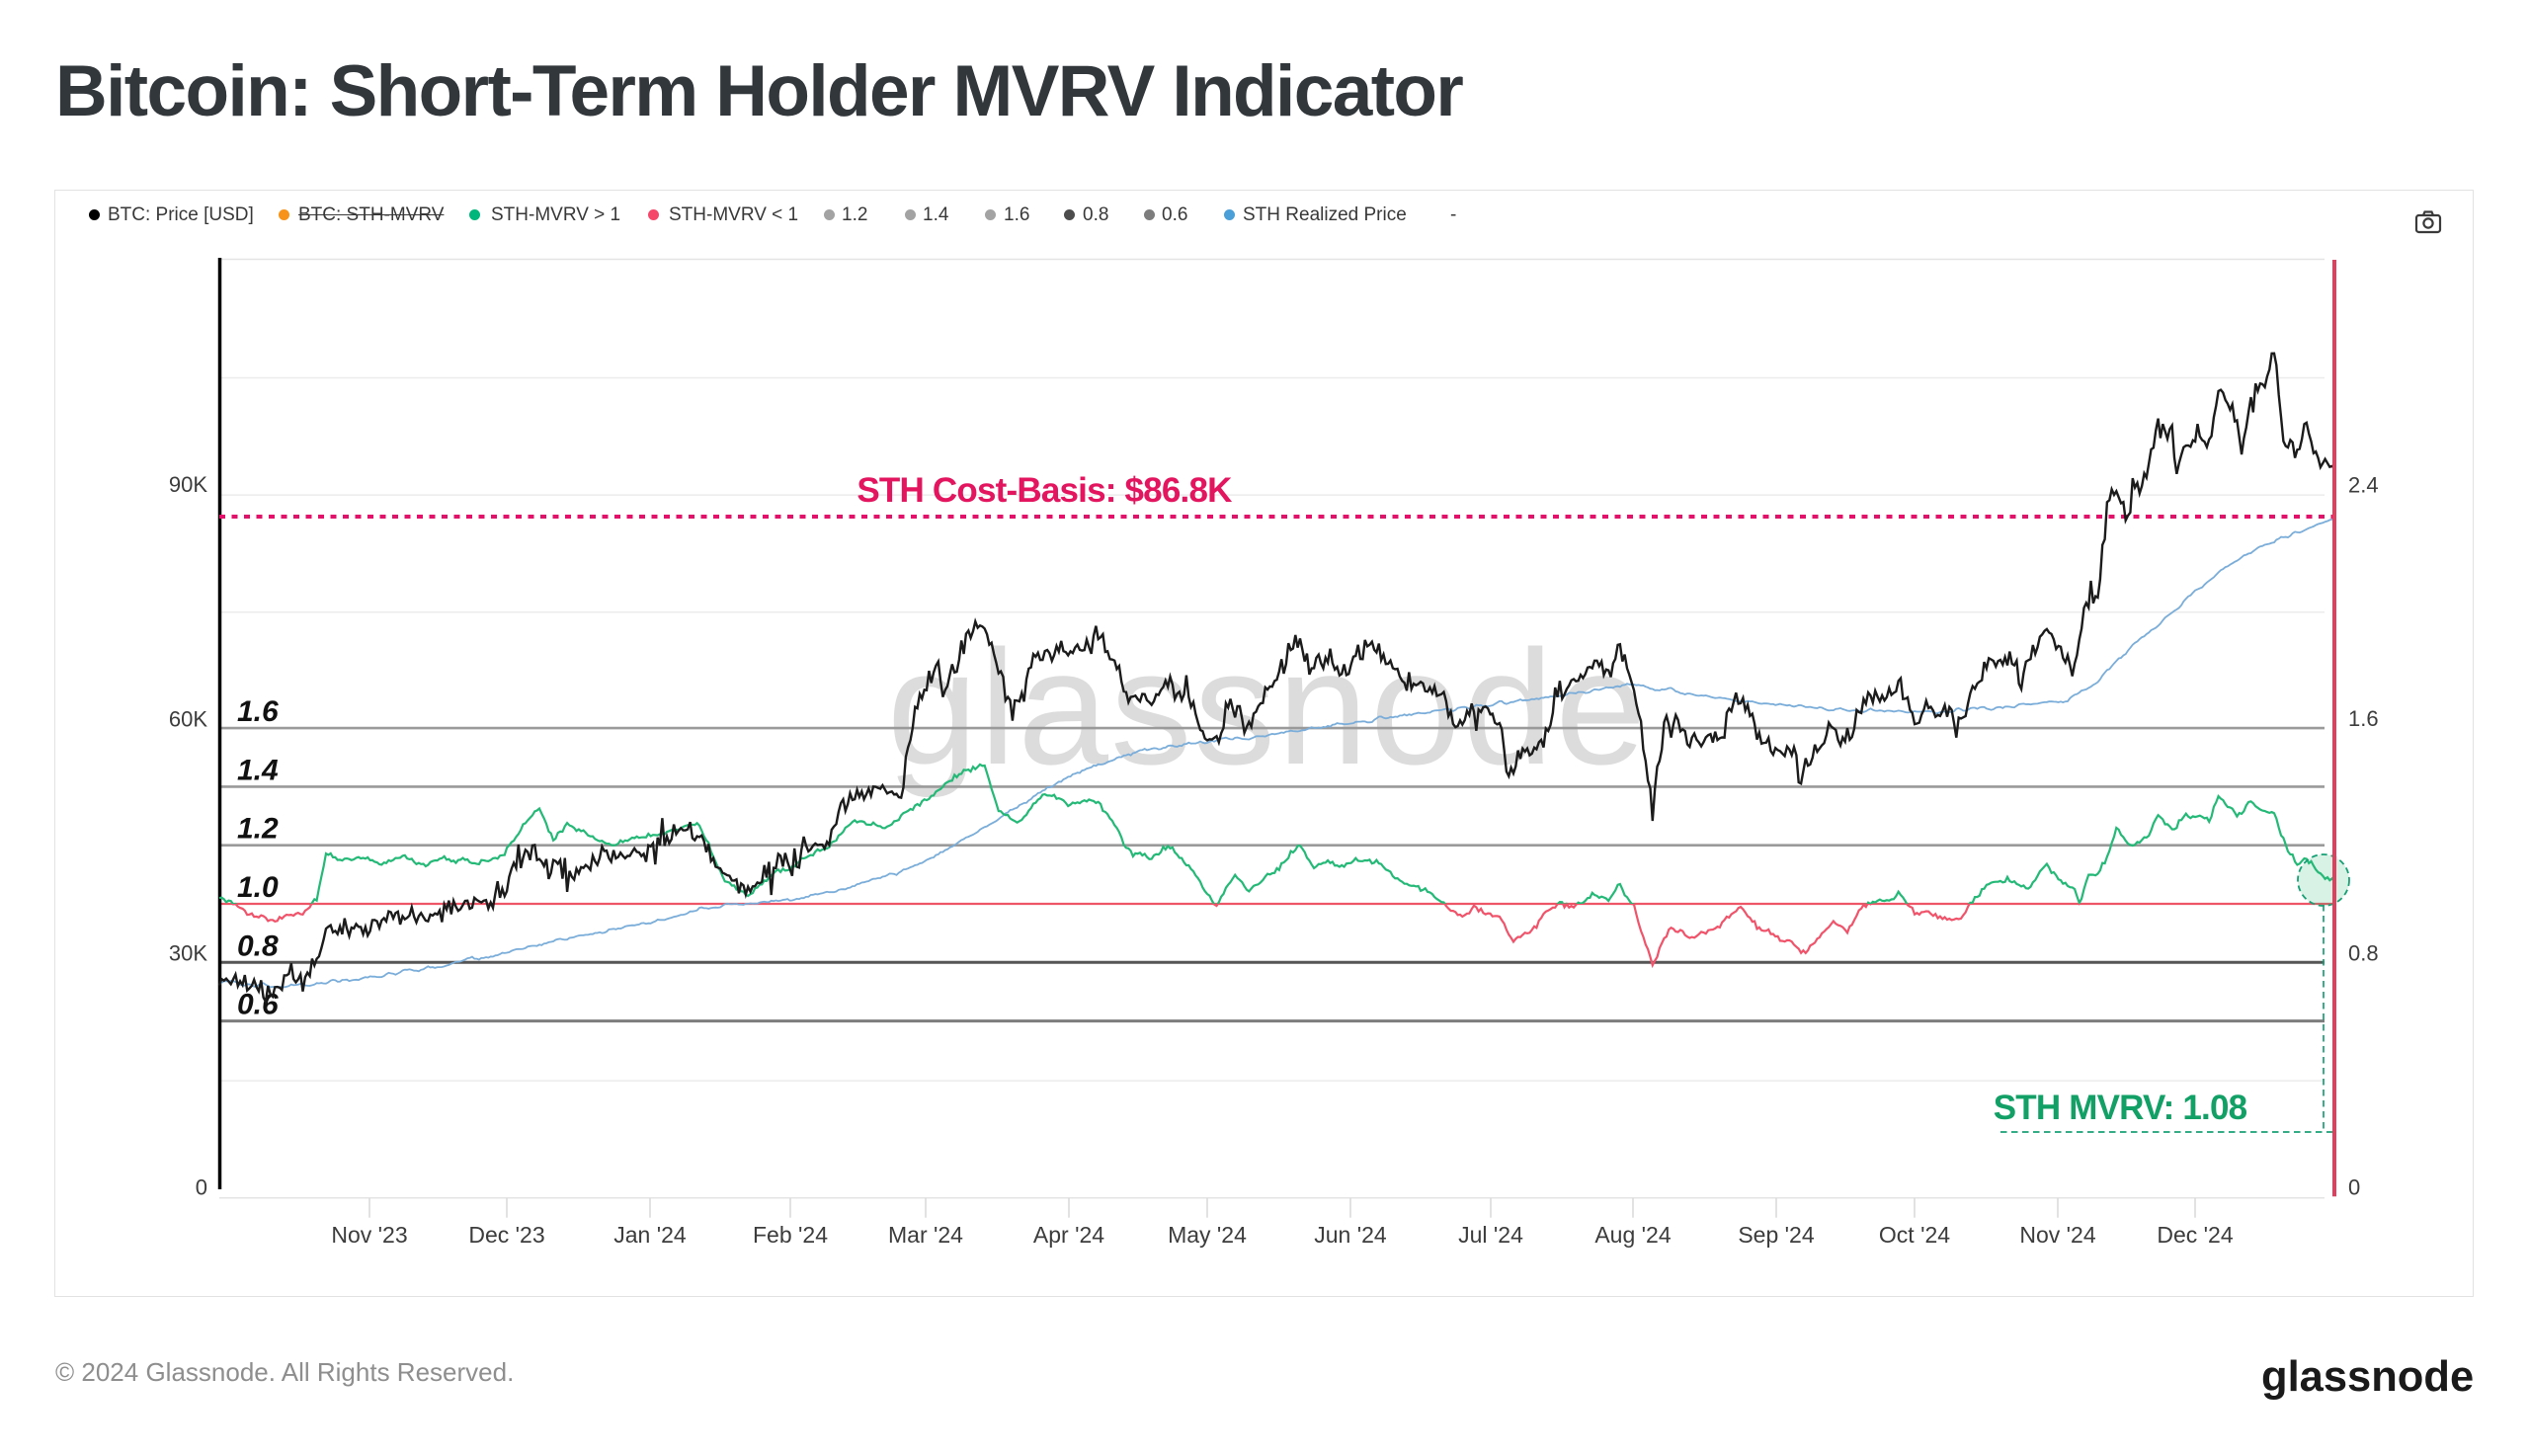  What do you see at coordinates (1350, 1235) in the screenshot?
I see `svg-text: Jun '24` at bounding box center [1350, 1235].